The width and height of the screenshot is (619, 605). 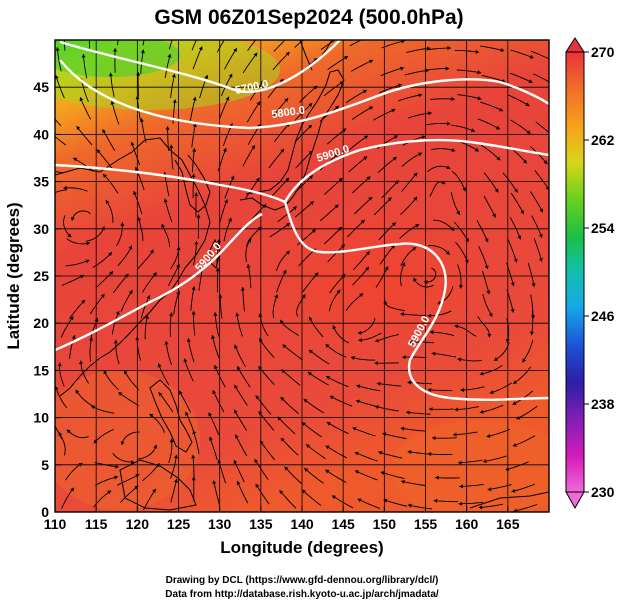 What do you see at coordinates (133, 267) in the screenshot?
I see `coastline-asia` at bounding box center [133, 267].